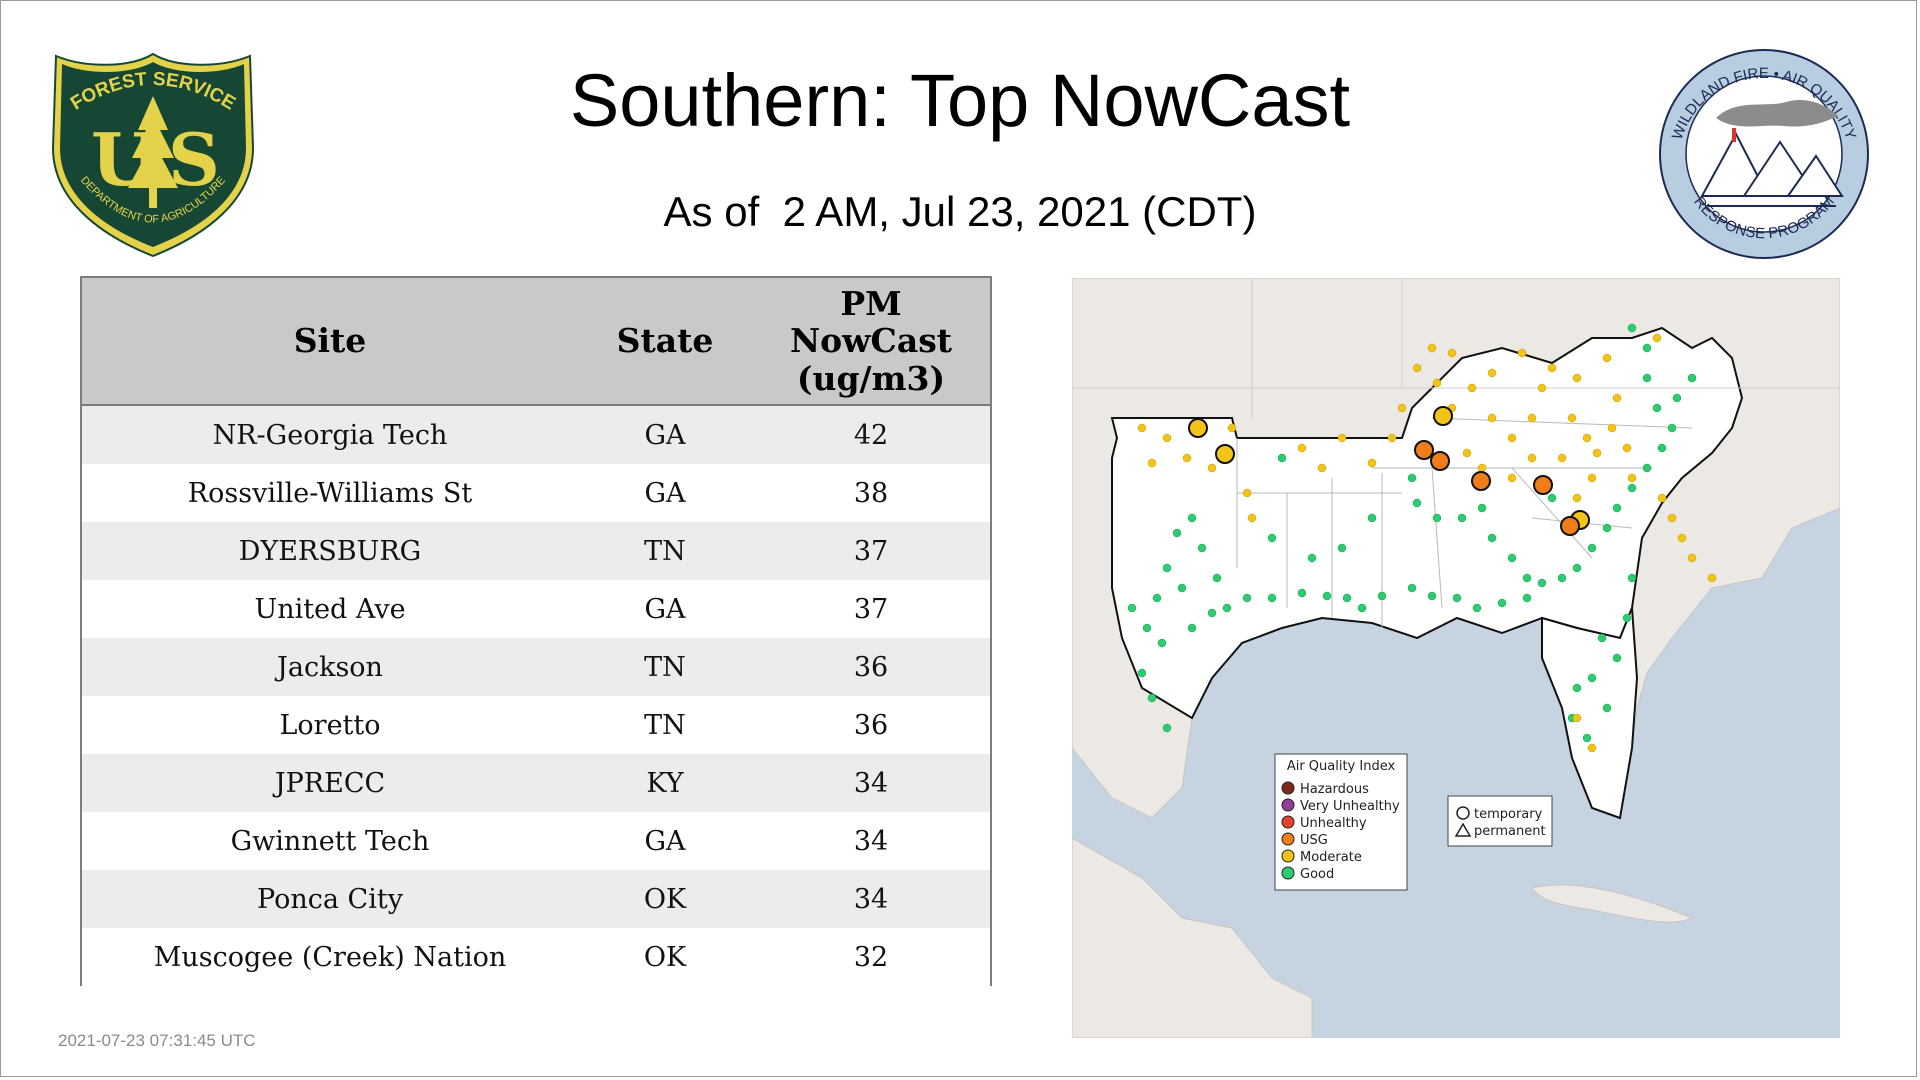  I want to click on fire-marker-icon, so click(1734, 135).